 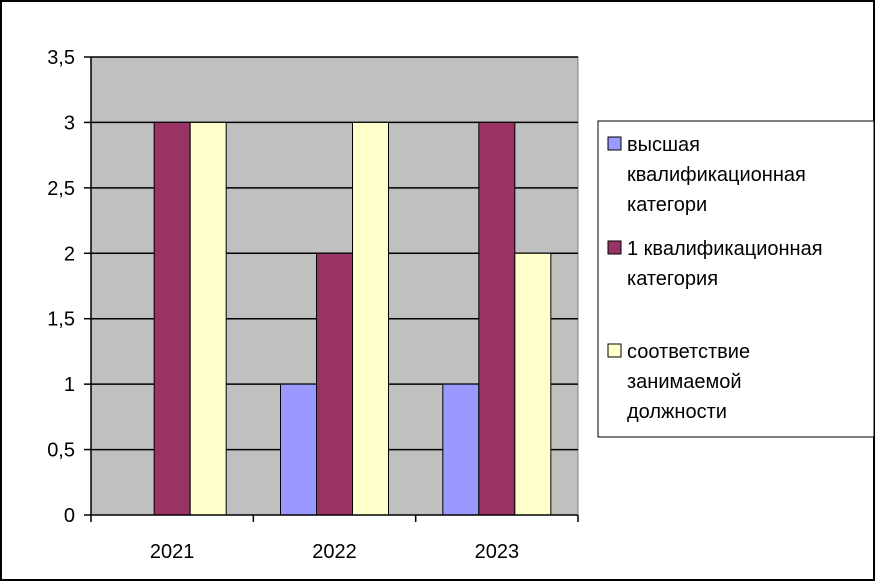 I want to click on legend-label-series-3: соответствие, so click(x=688, y=352).